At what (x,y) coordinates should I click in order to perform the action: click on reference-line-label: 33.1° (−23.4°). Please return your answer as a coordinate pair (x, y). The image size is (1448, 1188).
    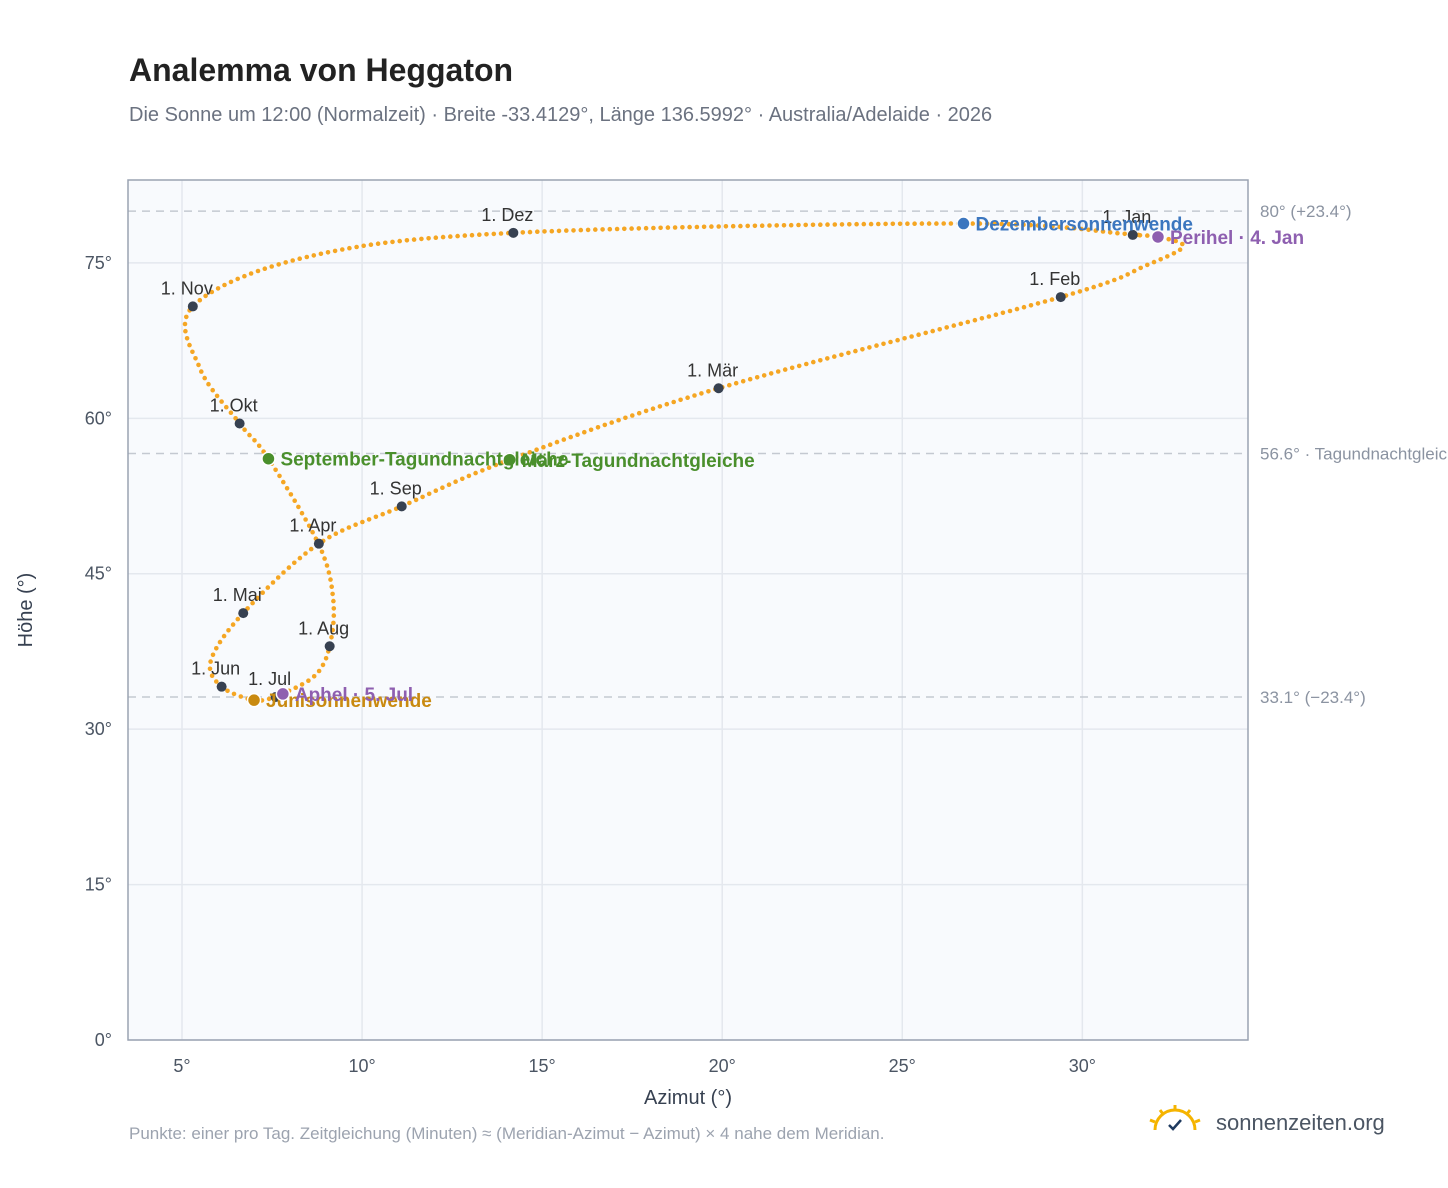
    Looking at the image, I should click on (1313, 697).